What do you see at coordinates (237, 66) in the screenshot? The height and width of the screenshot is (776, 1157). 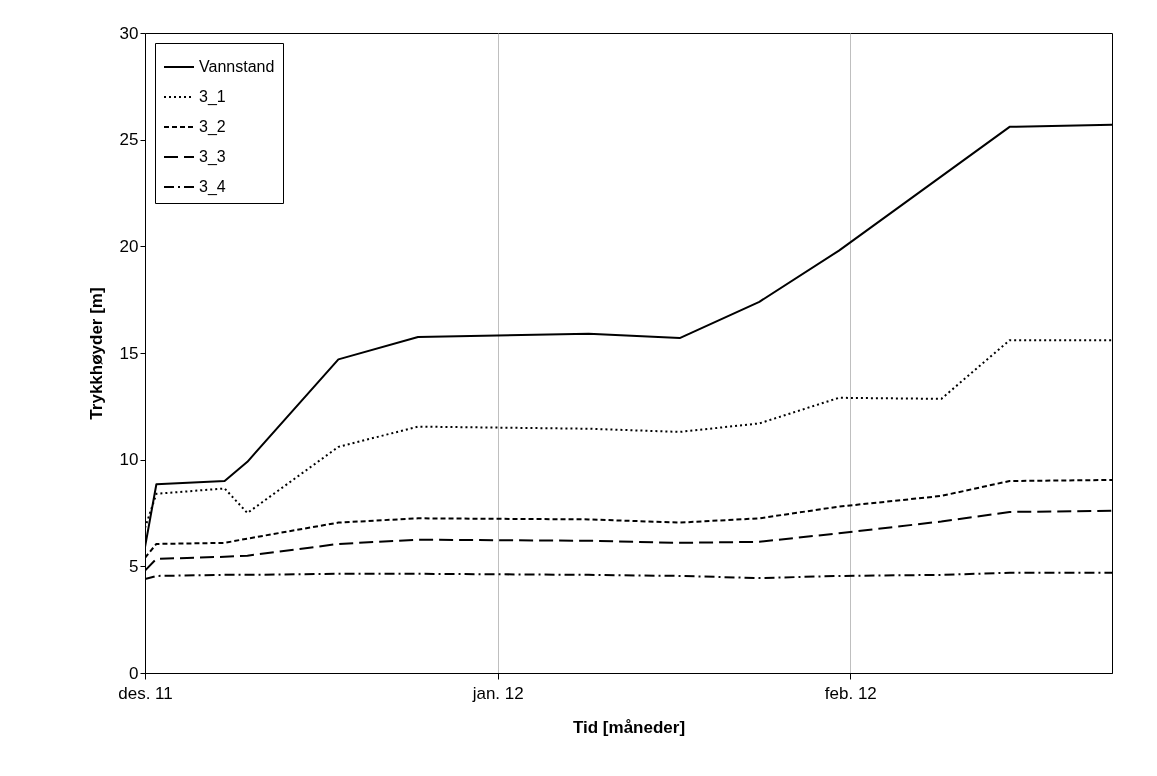 I see `legend-label: Vannstand` at bounding box center [237, 66].